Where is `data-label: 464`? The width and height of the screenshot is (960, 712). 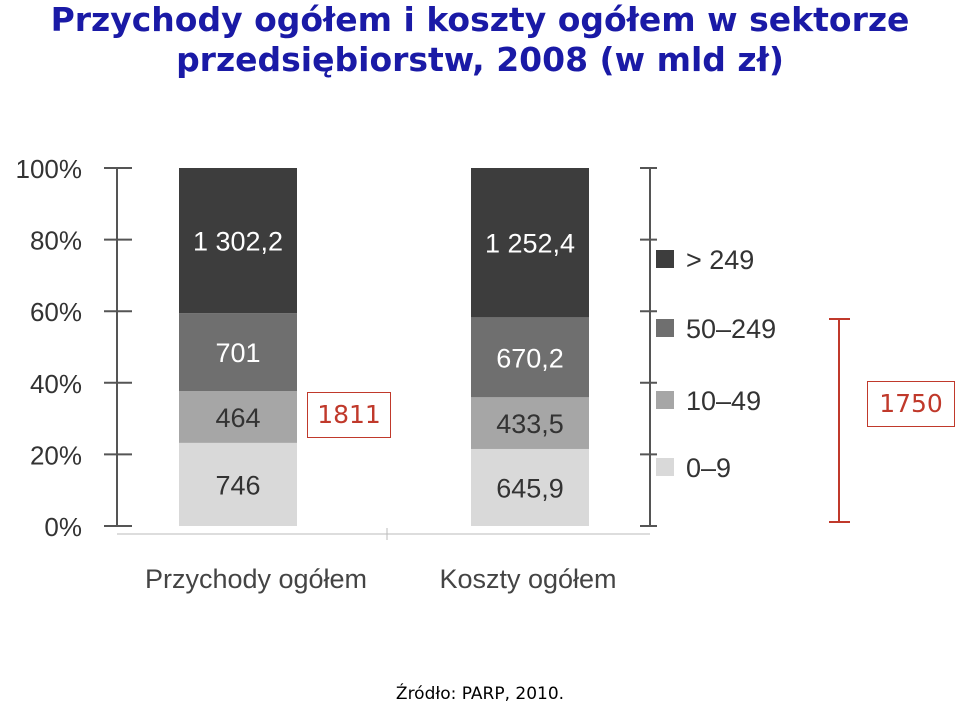 data-label: 464 is located at coordinates (237, 418).